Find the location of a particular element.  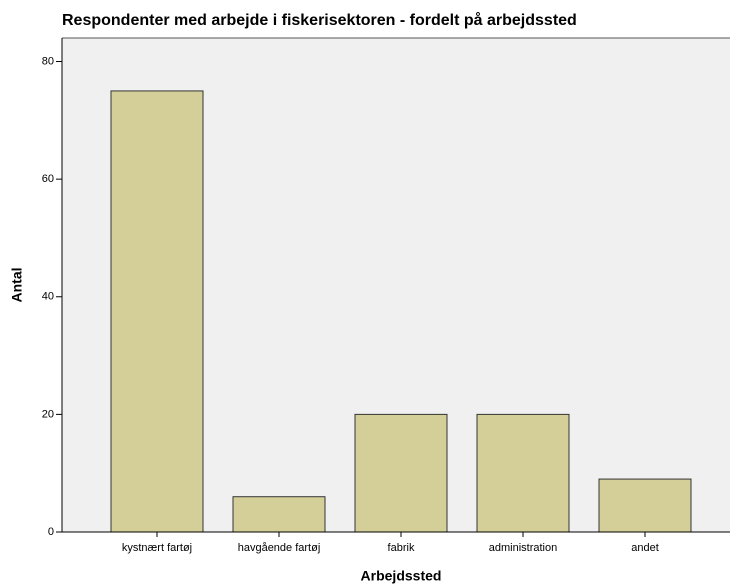

x-tick-label: kystnært fartøj is located at coordinates (157, 548).